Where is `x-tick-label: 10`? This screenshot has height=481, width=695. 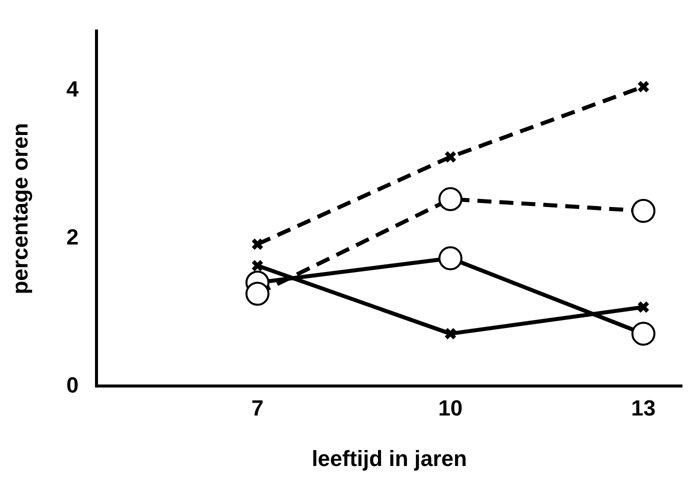
x-tick-label: 10 is located at coordinates (450, 407).